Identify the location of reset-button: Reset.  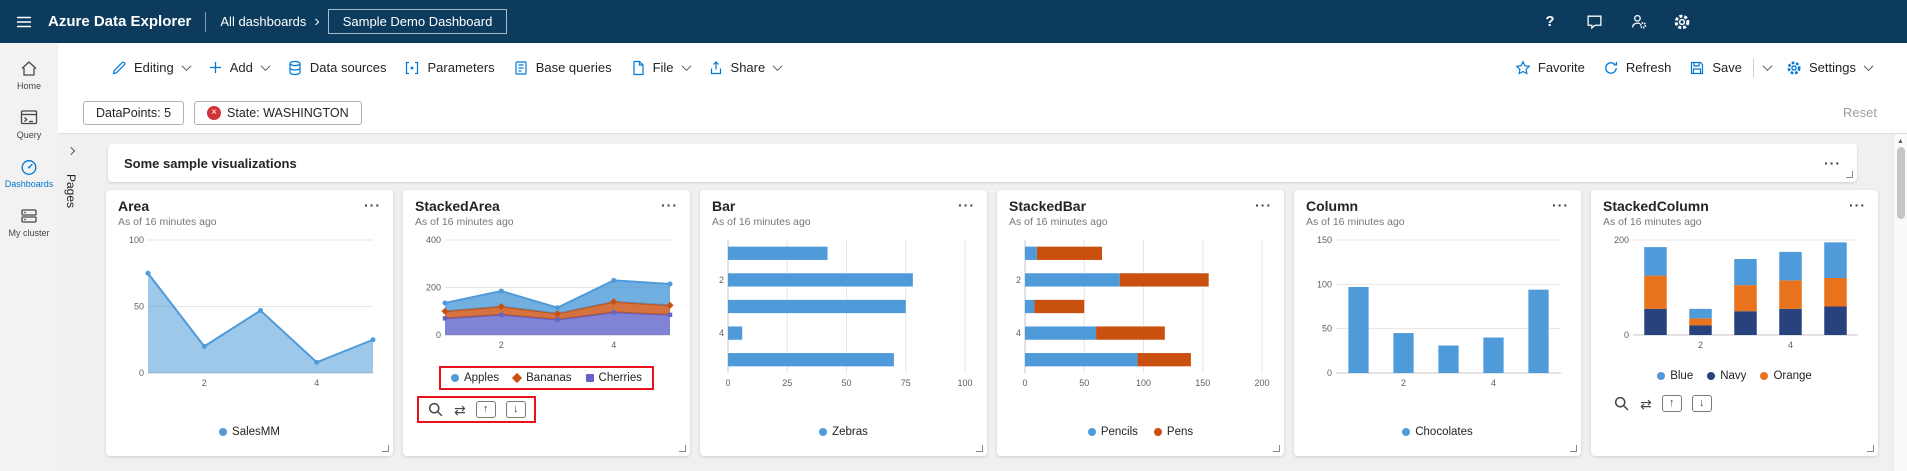
(1860, 112).